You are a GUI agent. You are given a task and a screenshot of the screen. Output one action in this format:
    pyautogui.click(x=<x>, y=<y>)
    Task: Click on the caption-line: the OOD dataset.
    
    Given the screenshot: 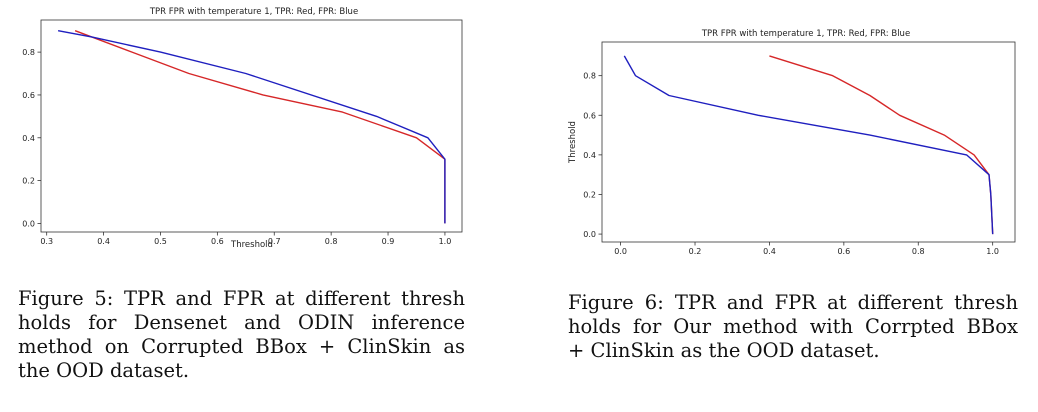 What is the action you would take?
    pyautogui.click(x=104, y=370)
    